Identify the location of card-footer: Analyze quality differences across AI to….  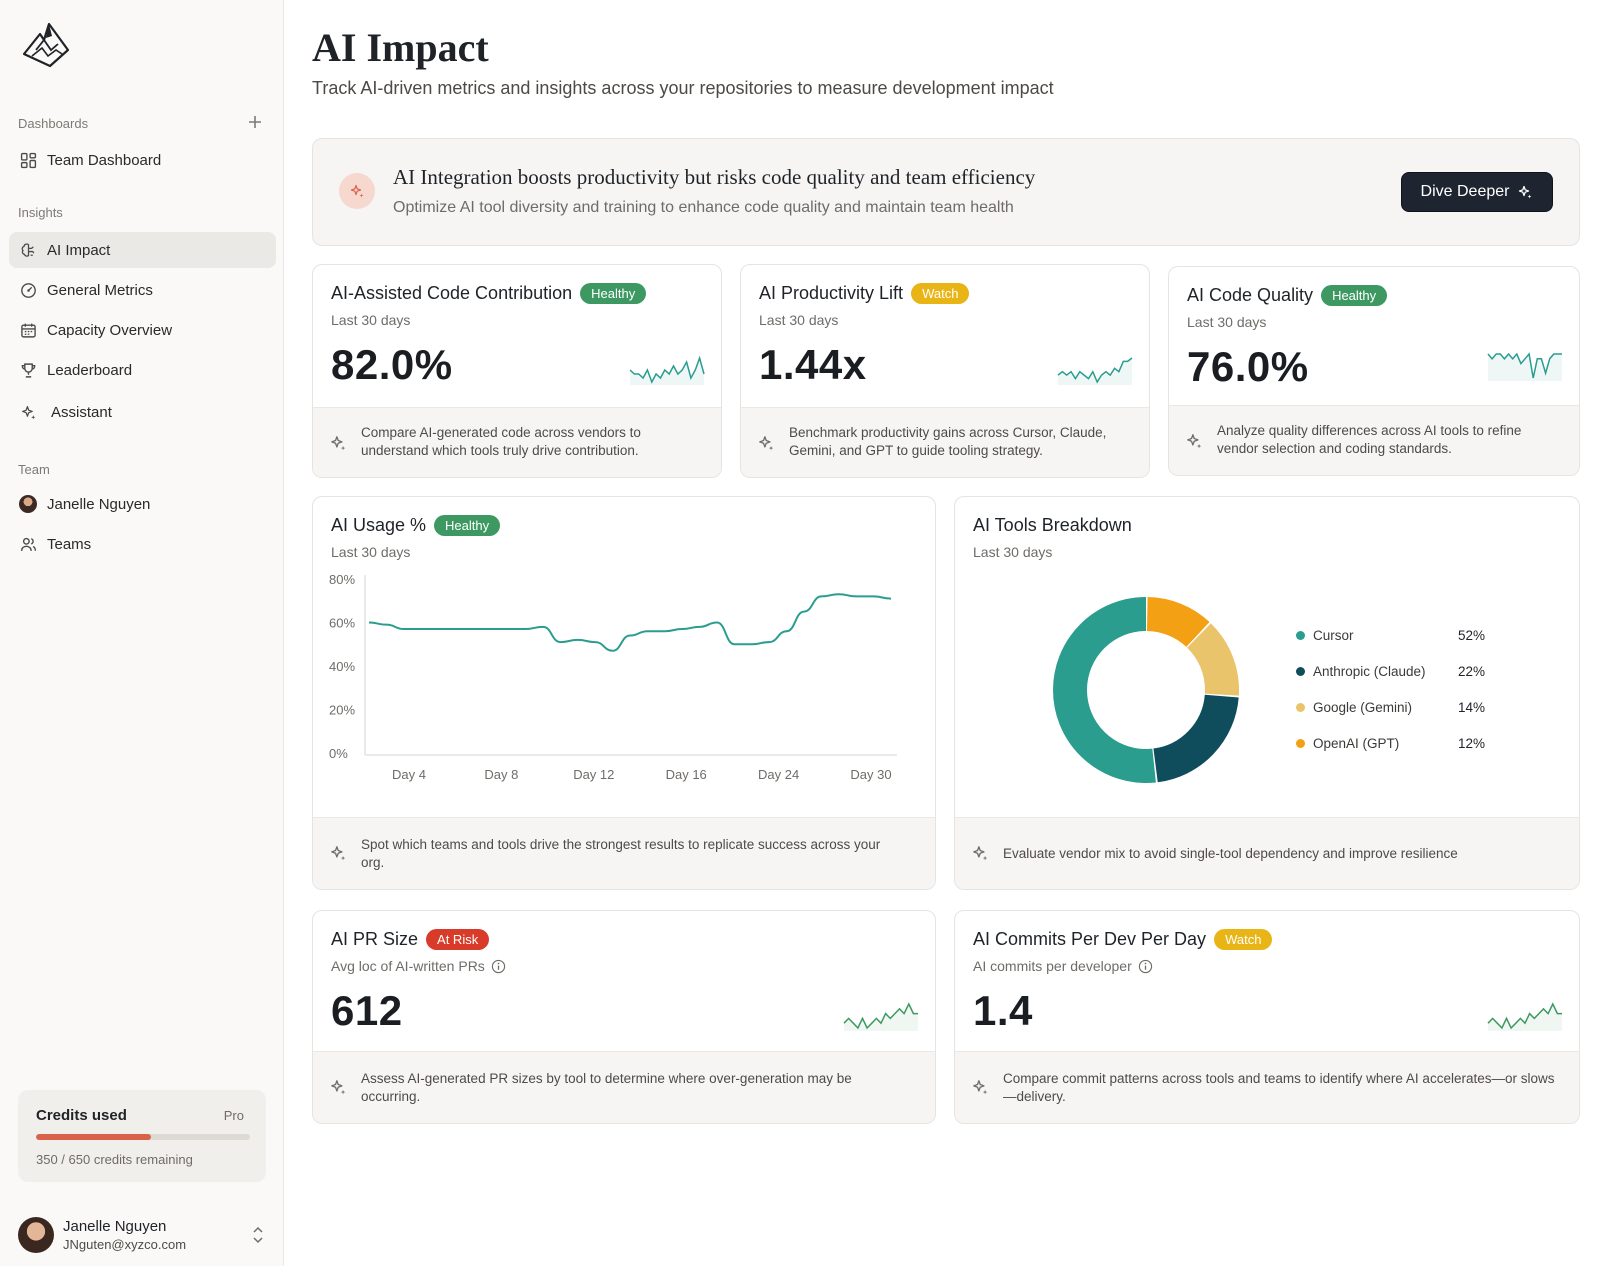
(1374, 440).